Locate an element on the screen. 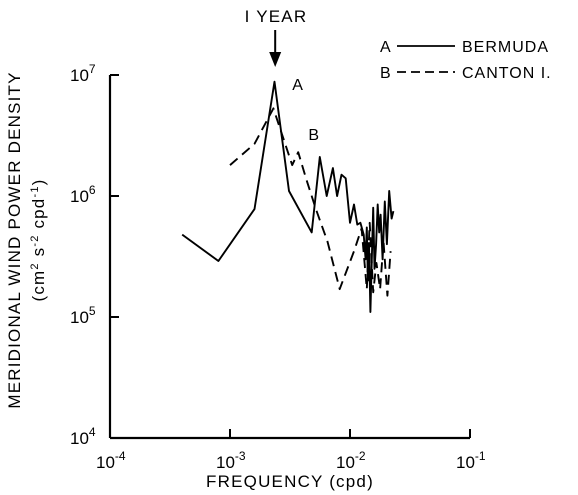 The width and height of the screenshot is (578, 495). y-axis-title-line2: (cm2 s-2 cpd-1) is located at coordinates (38, 239).